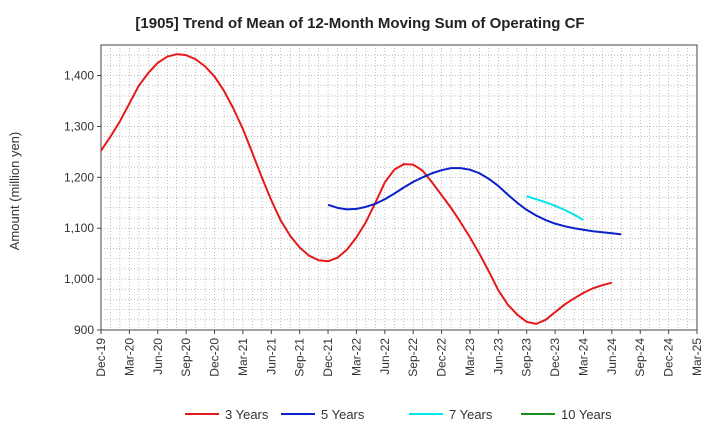  I want to click on x-tick-label: Mar-23, so click(470, 357).